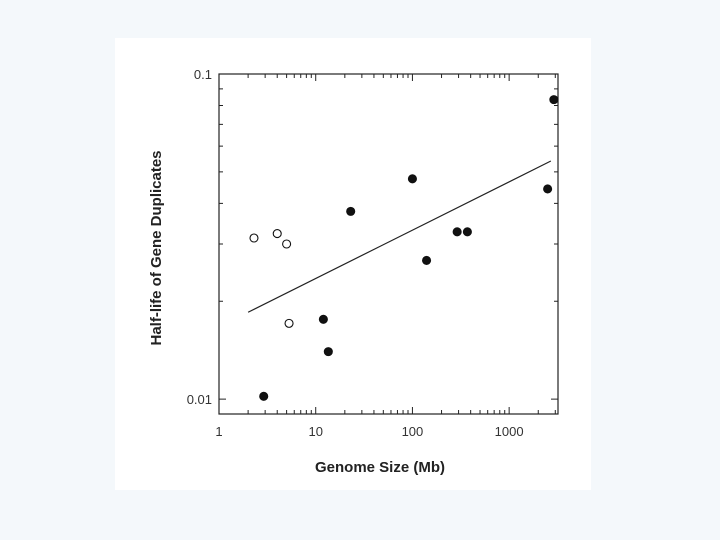 This screenshot has height=540, width=720. Describe the element at coordinates (156, 247) in the screenshot. I see `y-axis-title: Half-life of Gene Duplicates` at that location.